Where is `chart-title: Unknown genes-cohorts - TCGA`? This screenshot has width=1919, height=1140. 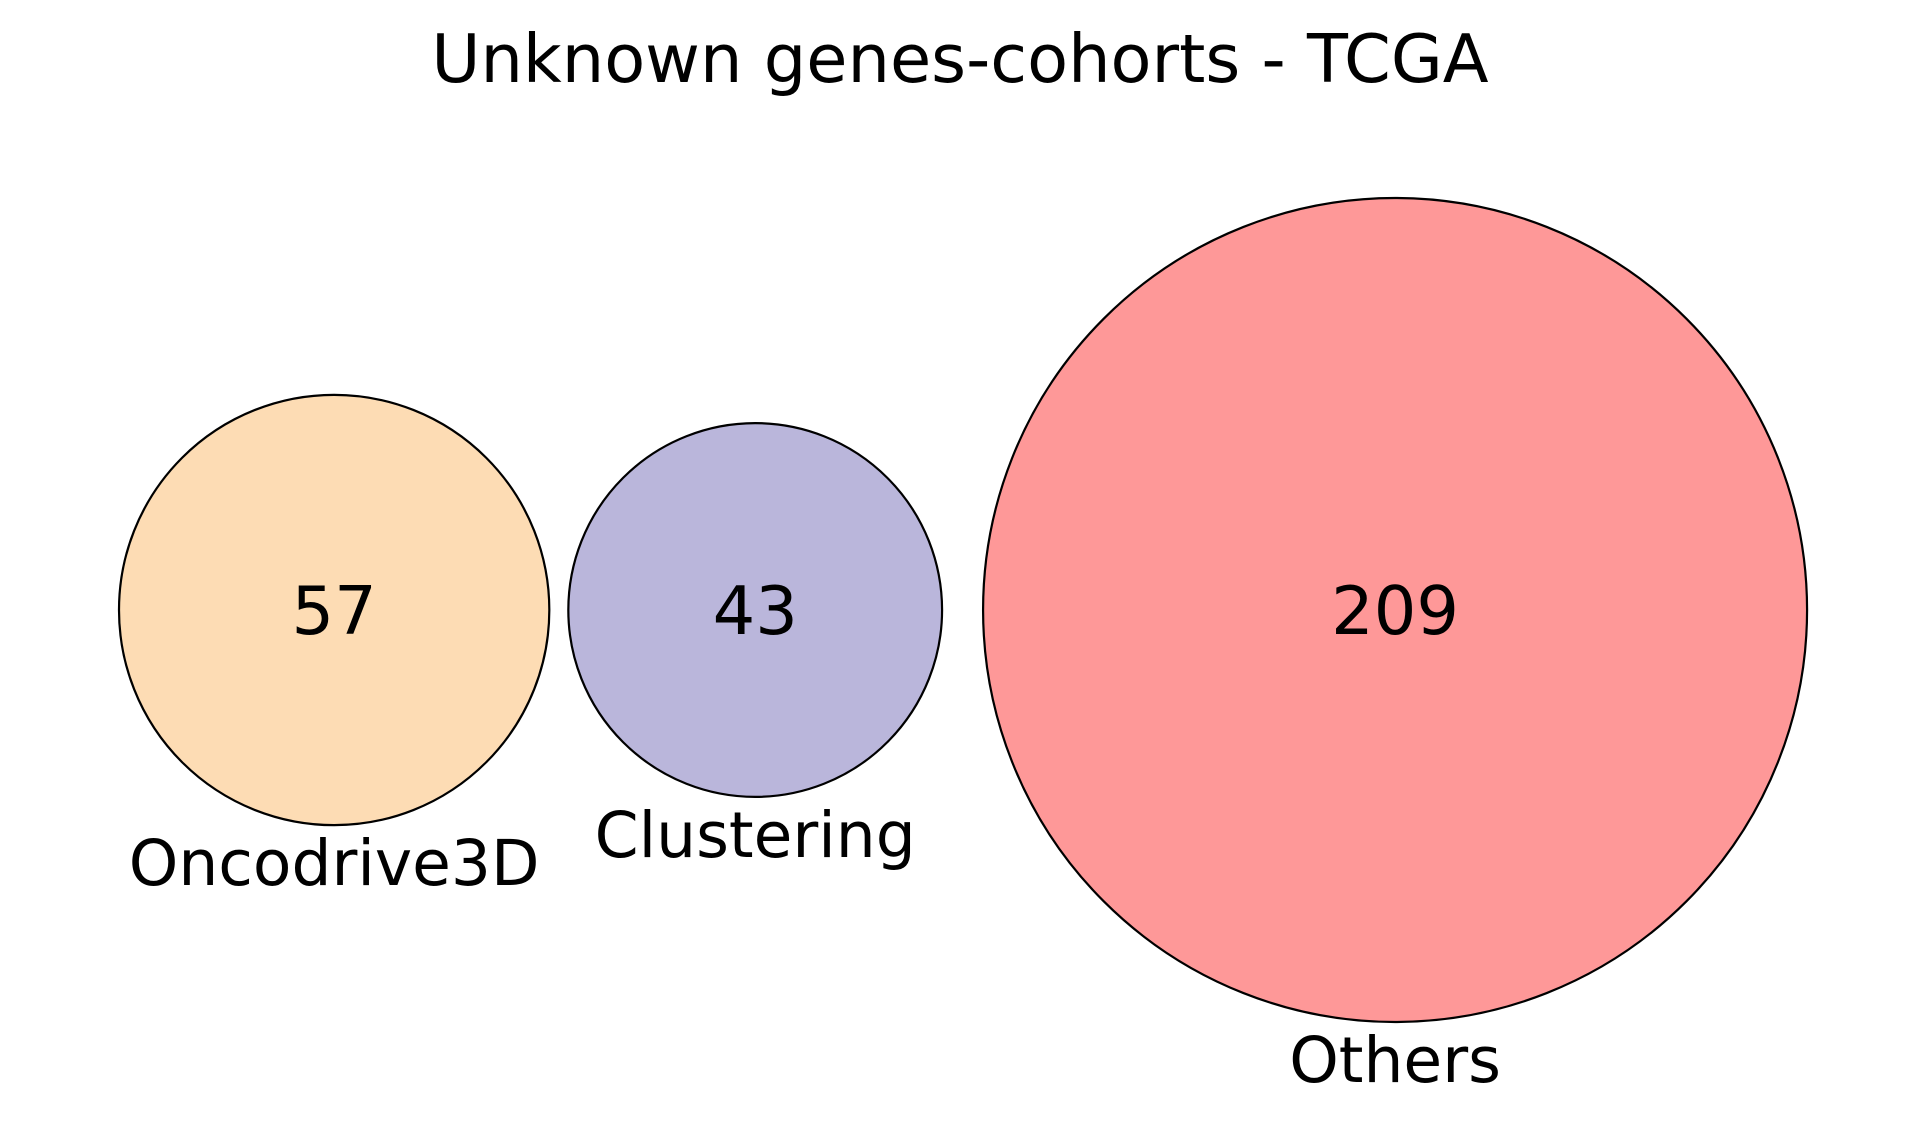
chart-title: Unknown genes-cohorts - TCGA is located at coordinates (959, 59).